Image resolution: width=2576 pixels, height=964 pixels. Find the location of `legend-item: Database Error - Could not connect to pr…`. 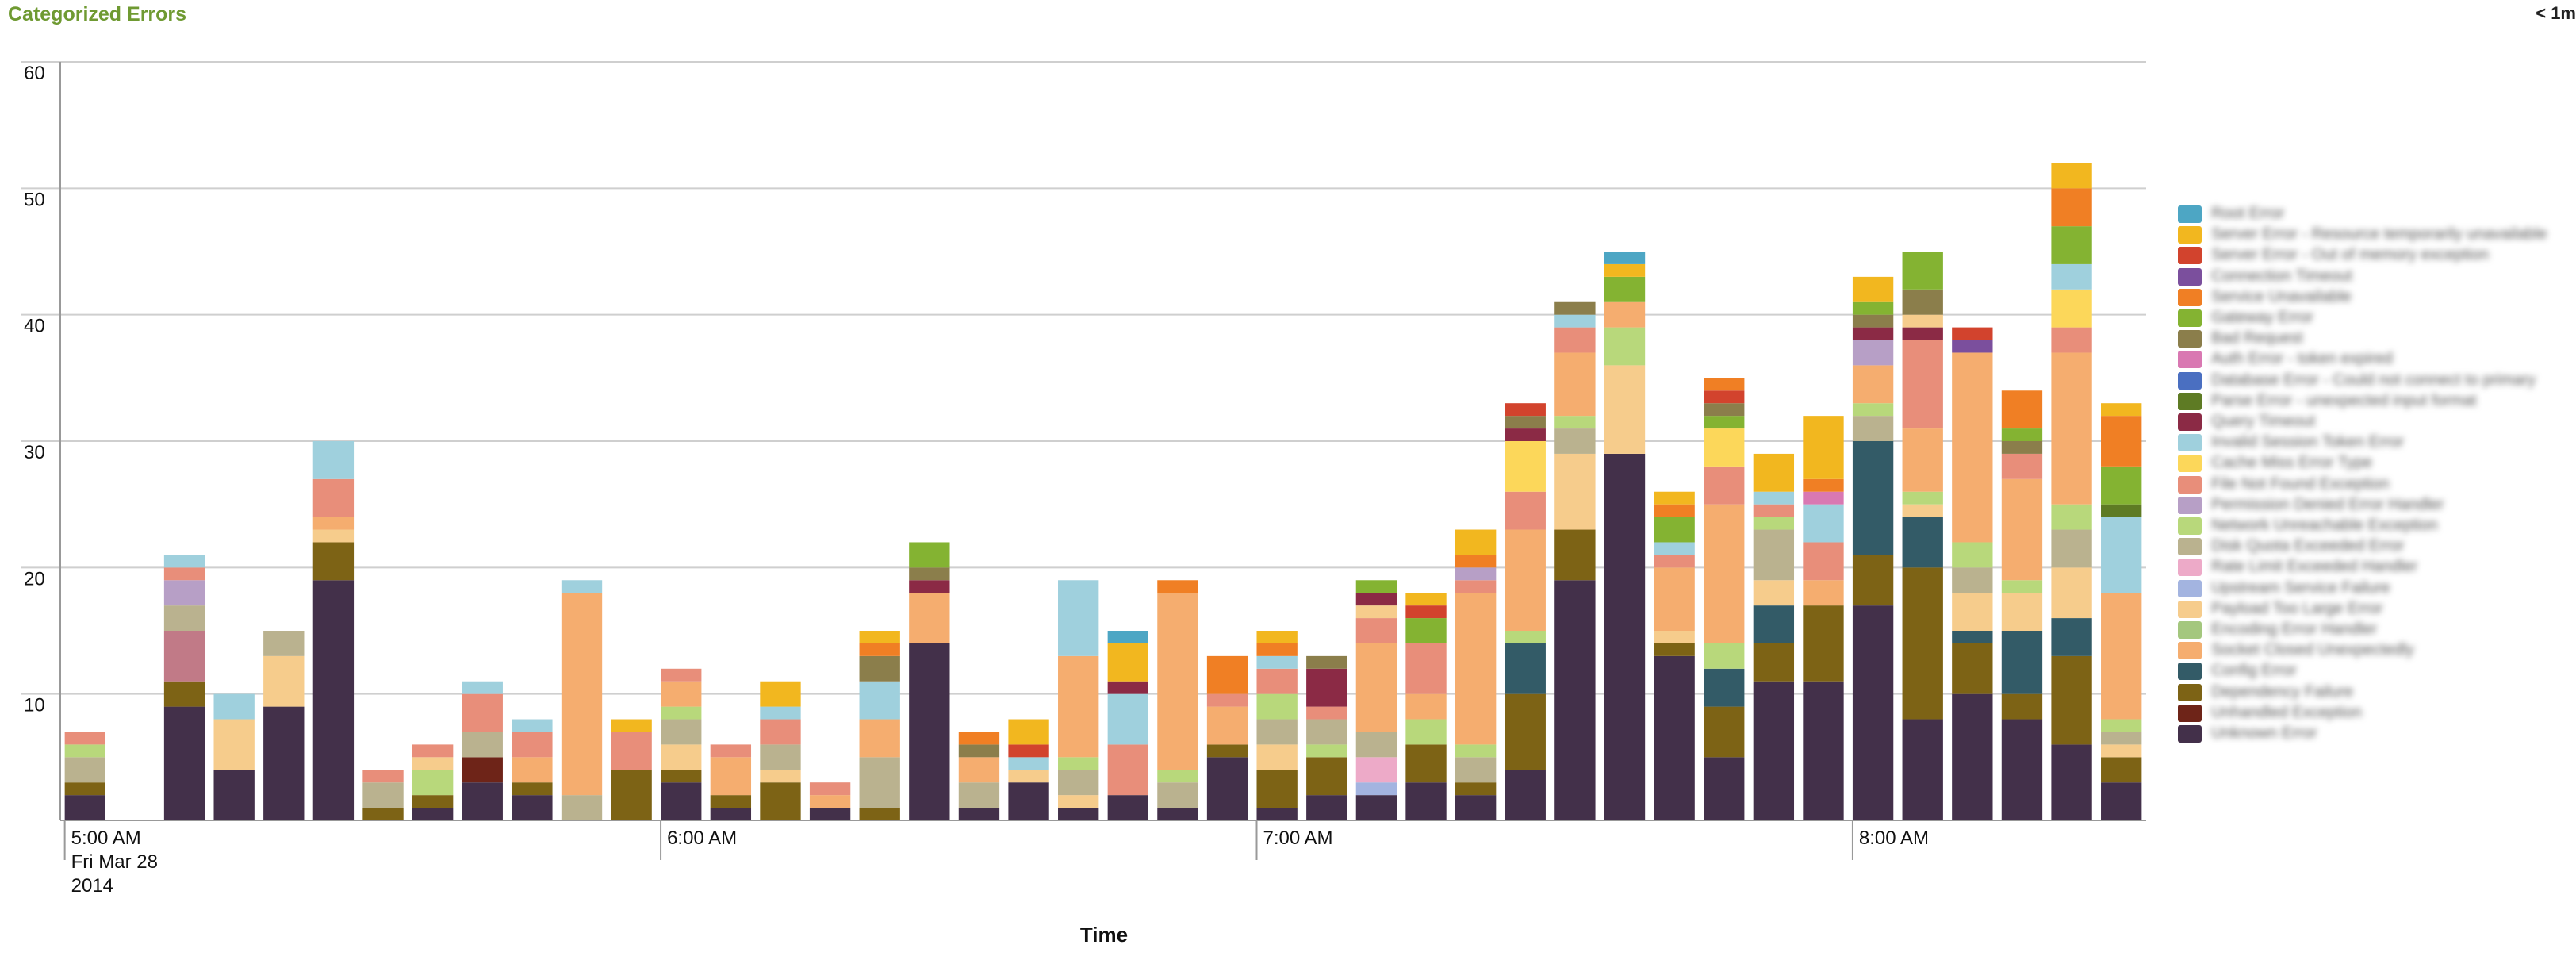

legend-item: Database Error - Could not connect to pr… is located at coordinates (2376, 380).